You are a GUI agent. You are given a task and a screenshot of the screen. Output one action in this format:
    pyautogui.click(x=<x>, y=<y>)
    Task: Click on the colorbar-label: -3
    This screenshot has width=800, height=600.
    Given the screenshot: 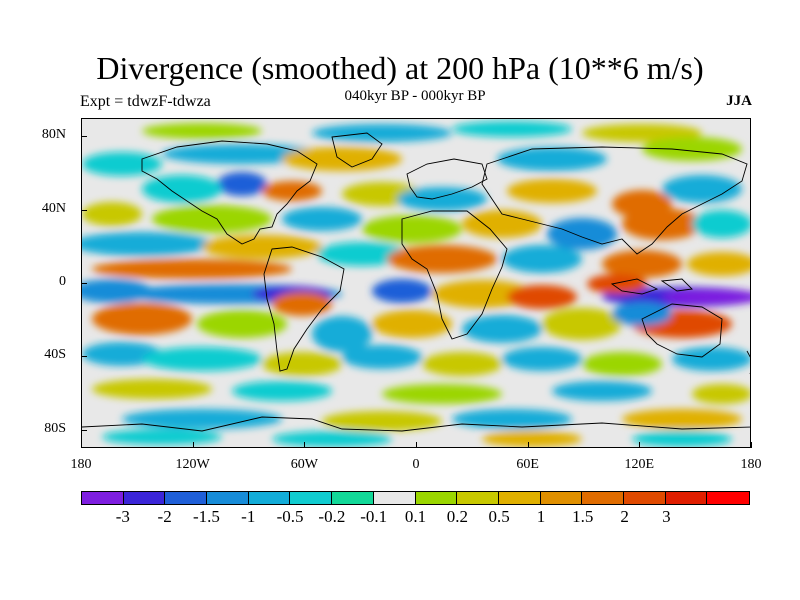 What is the action you would take?
    pyautogui.click(x=122, y=516)
    